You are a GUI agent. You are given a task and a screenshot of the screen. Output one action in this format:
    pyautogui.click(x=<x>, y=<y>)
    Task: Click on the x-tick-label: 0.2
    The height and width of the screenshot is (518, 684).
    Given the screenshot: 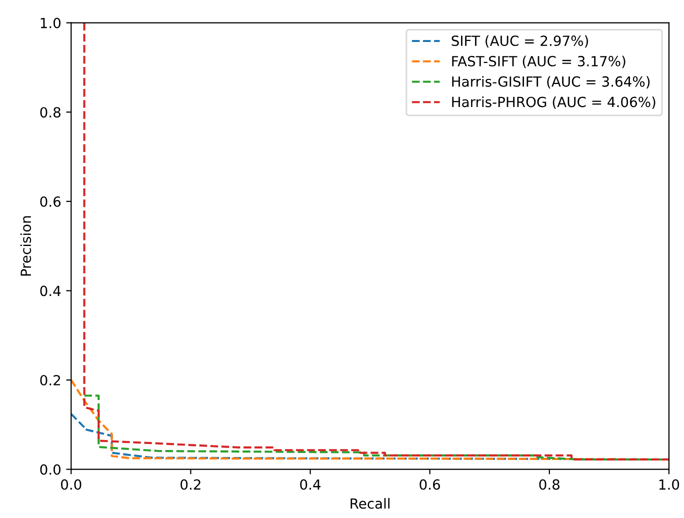 What is the action you would take?
    pyautogui.click(x=190, y=484)
    